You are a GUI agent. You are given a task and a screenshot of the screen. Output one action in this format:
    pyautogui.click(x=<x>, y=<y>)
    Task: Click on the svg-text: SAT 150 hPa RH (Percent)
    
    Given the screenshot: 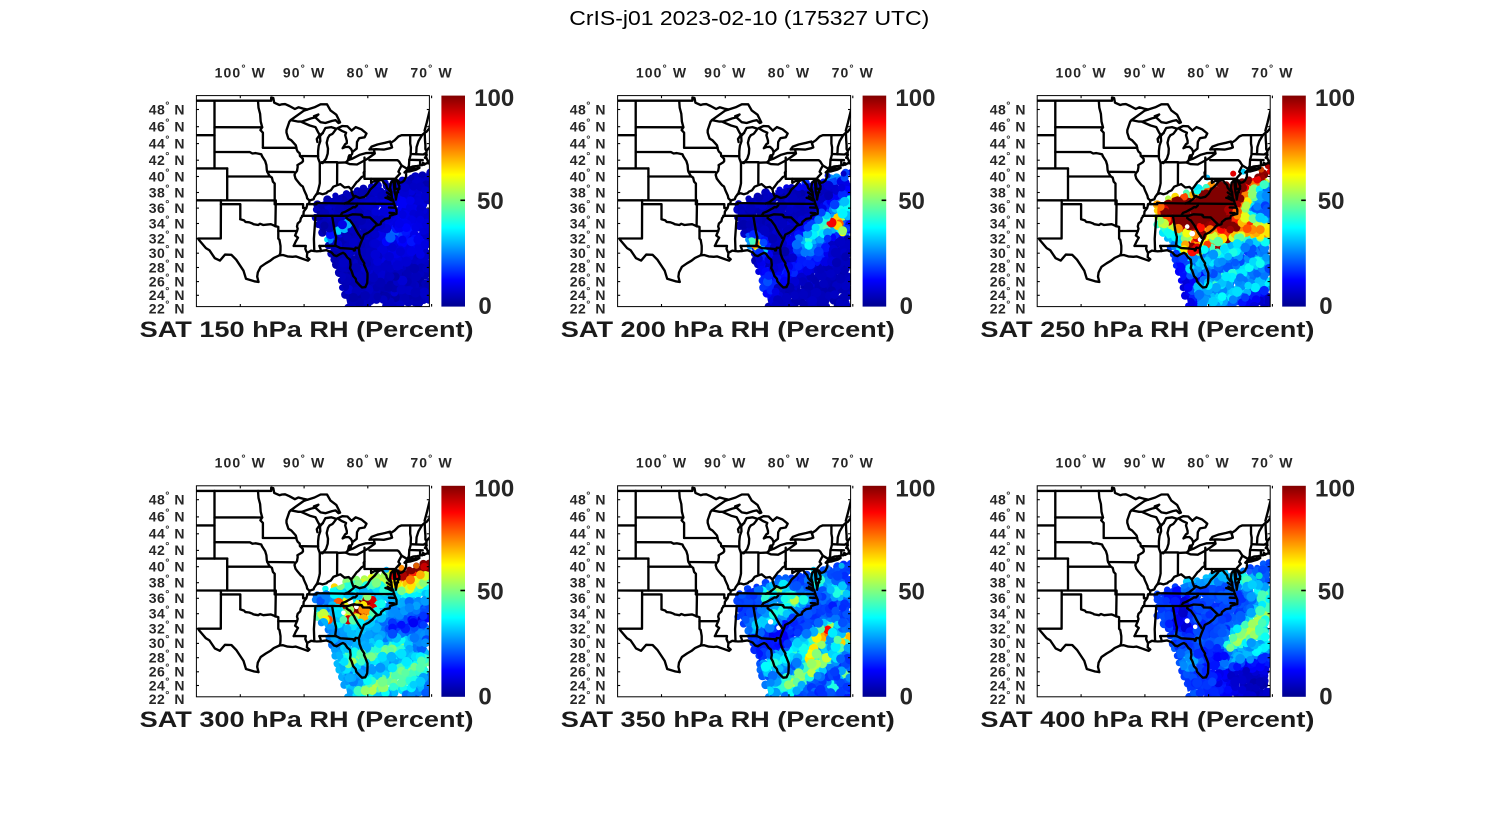 What is the action you would take?
    pyautogui.click(x=307, y=329)
    